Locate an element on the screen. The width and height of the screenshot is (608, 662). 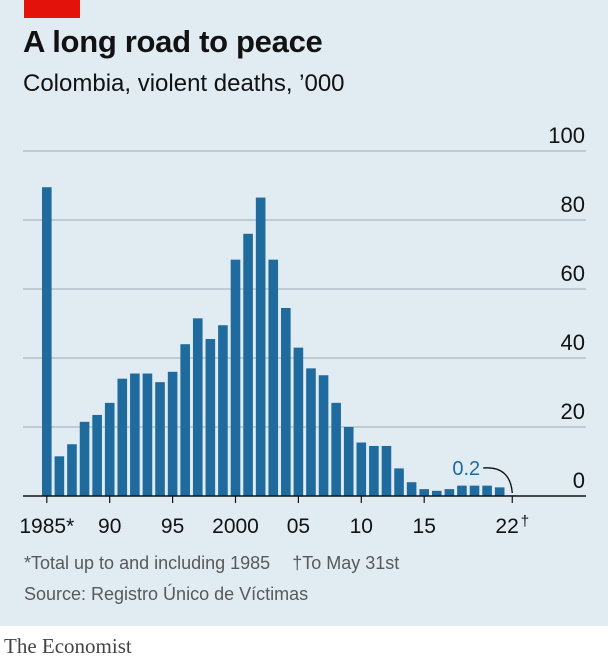
x-tick-label-90: 90 is located at coordinates (109, 526).